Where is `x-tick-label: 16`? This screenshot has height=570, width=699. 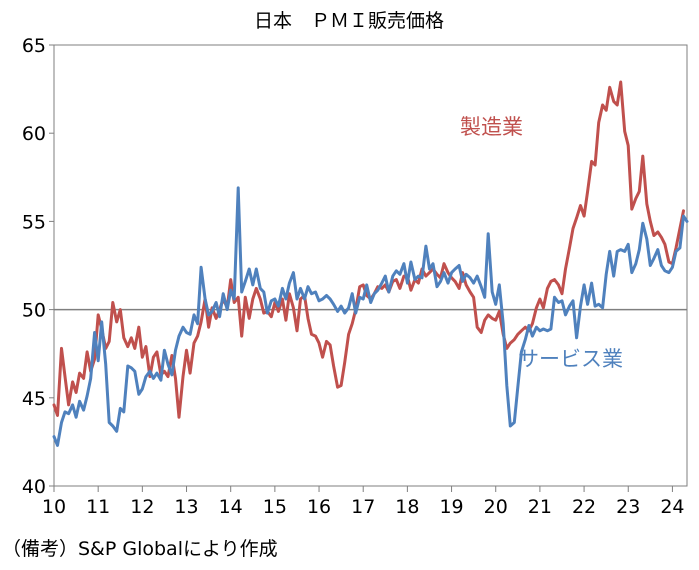 x-tick-label: 16 is located at coordinates (319, 507).